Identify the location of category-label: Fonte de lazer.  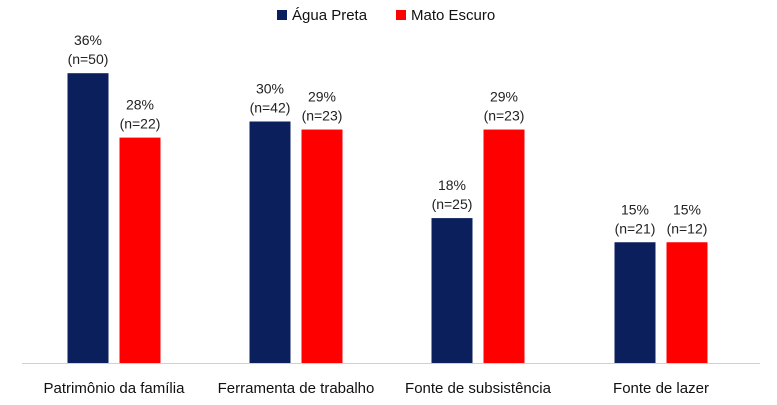
(661, 388).